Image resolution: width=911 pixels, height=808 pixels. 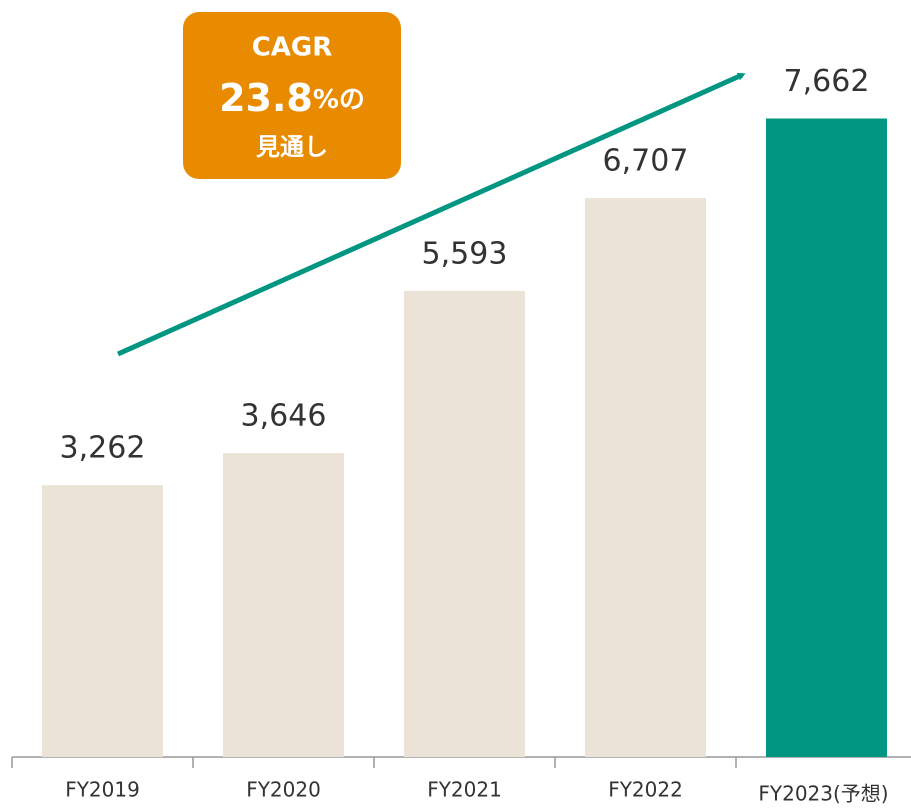 I want to click on x-tick-label: FY2022, so click(x=645, y=790).